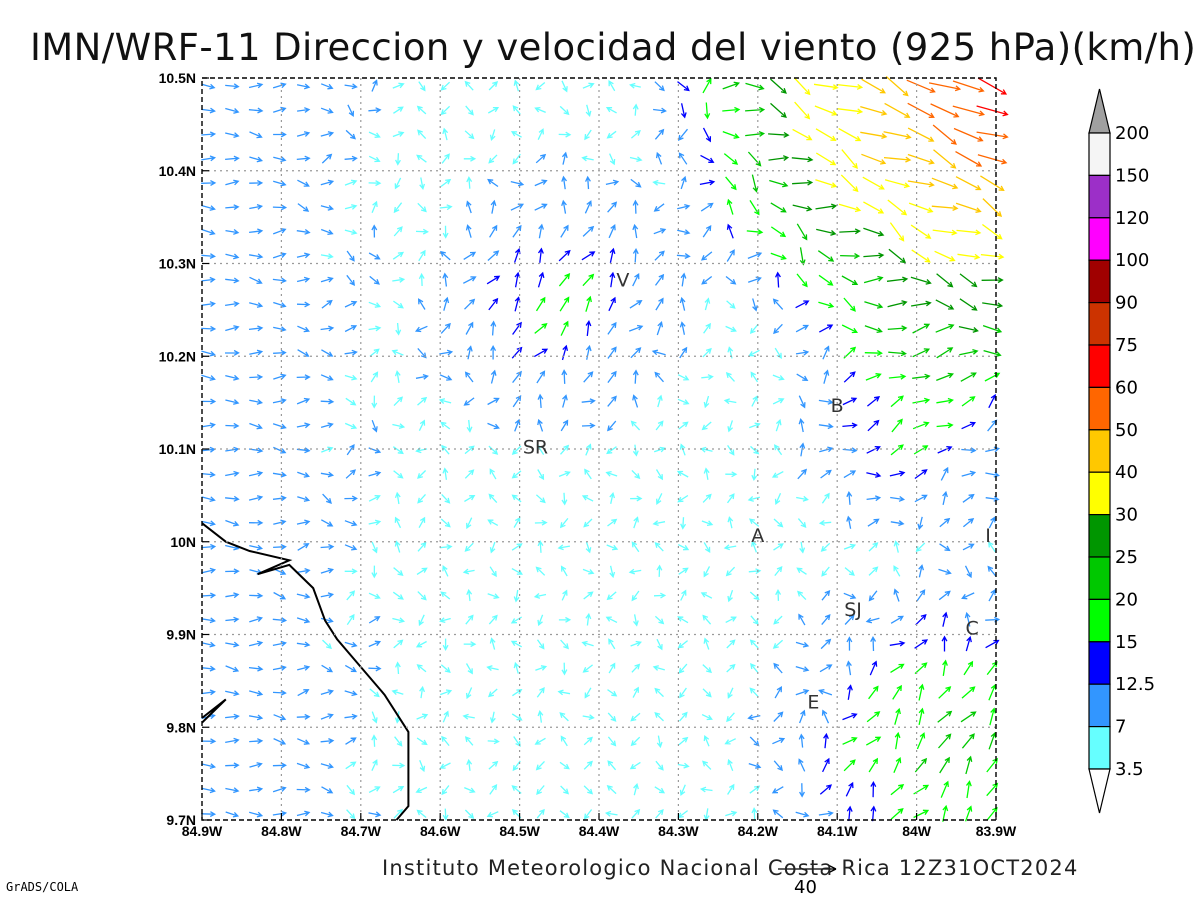 The image size is (1200, 900). Describe the element at coordinates (1126, 345) in the screenshot. I see `colorbar-label: 75` at that location.